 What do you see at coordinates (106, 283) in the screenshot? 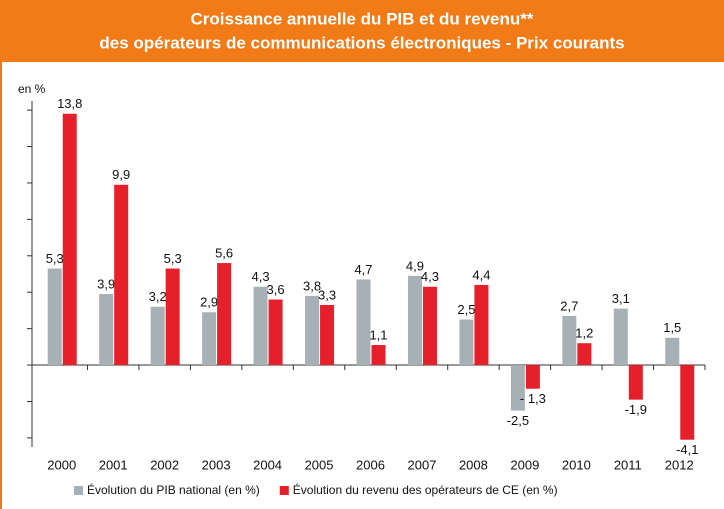
I see `value-label: 3,9` at bounding box center [106, 283].